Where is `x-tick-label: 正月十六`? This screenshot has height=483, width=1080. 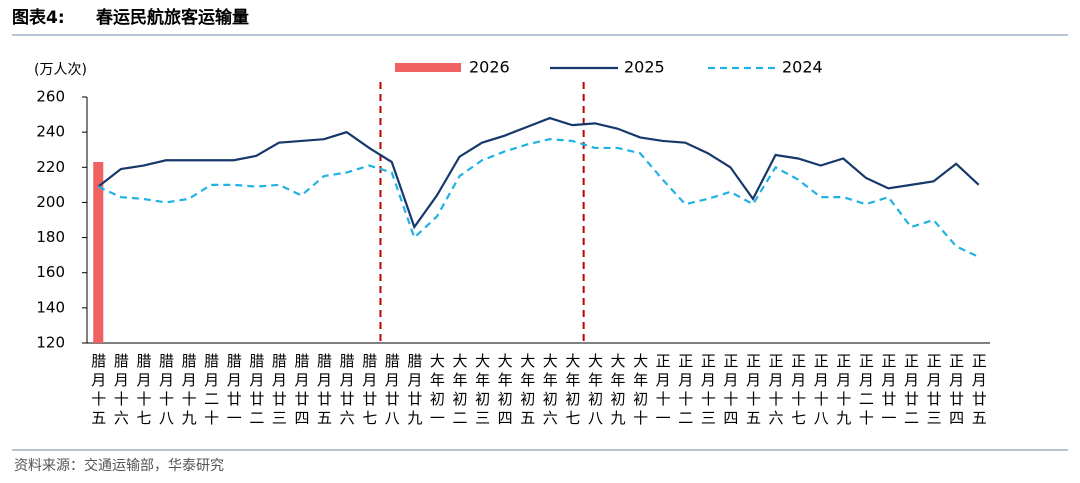
x-tick-label: 正月十六 is located at coordinates (776, 391).